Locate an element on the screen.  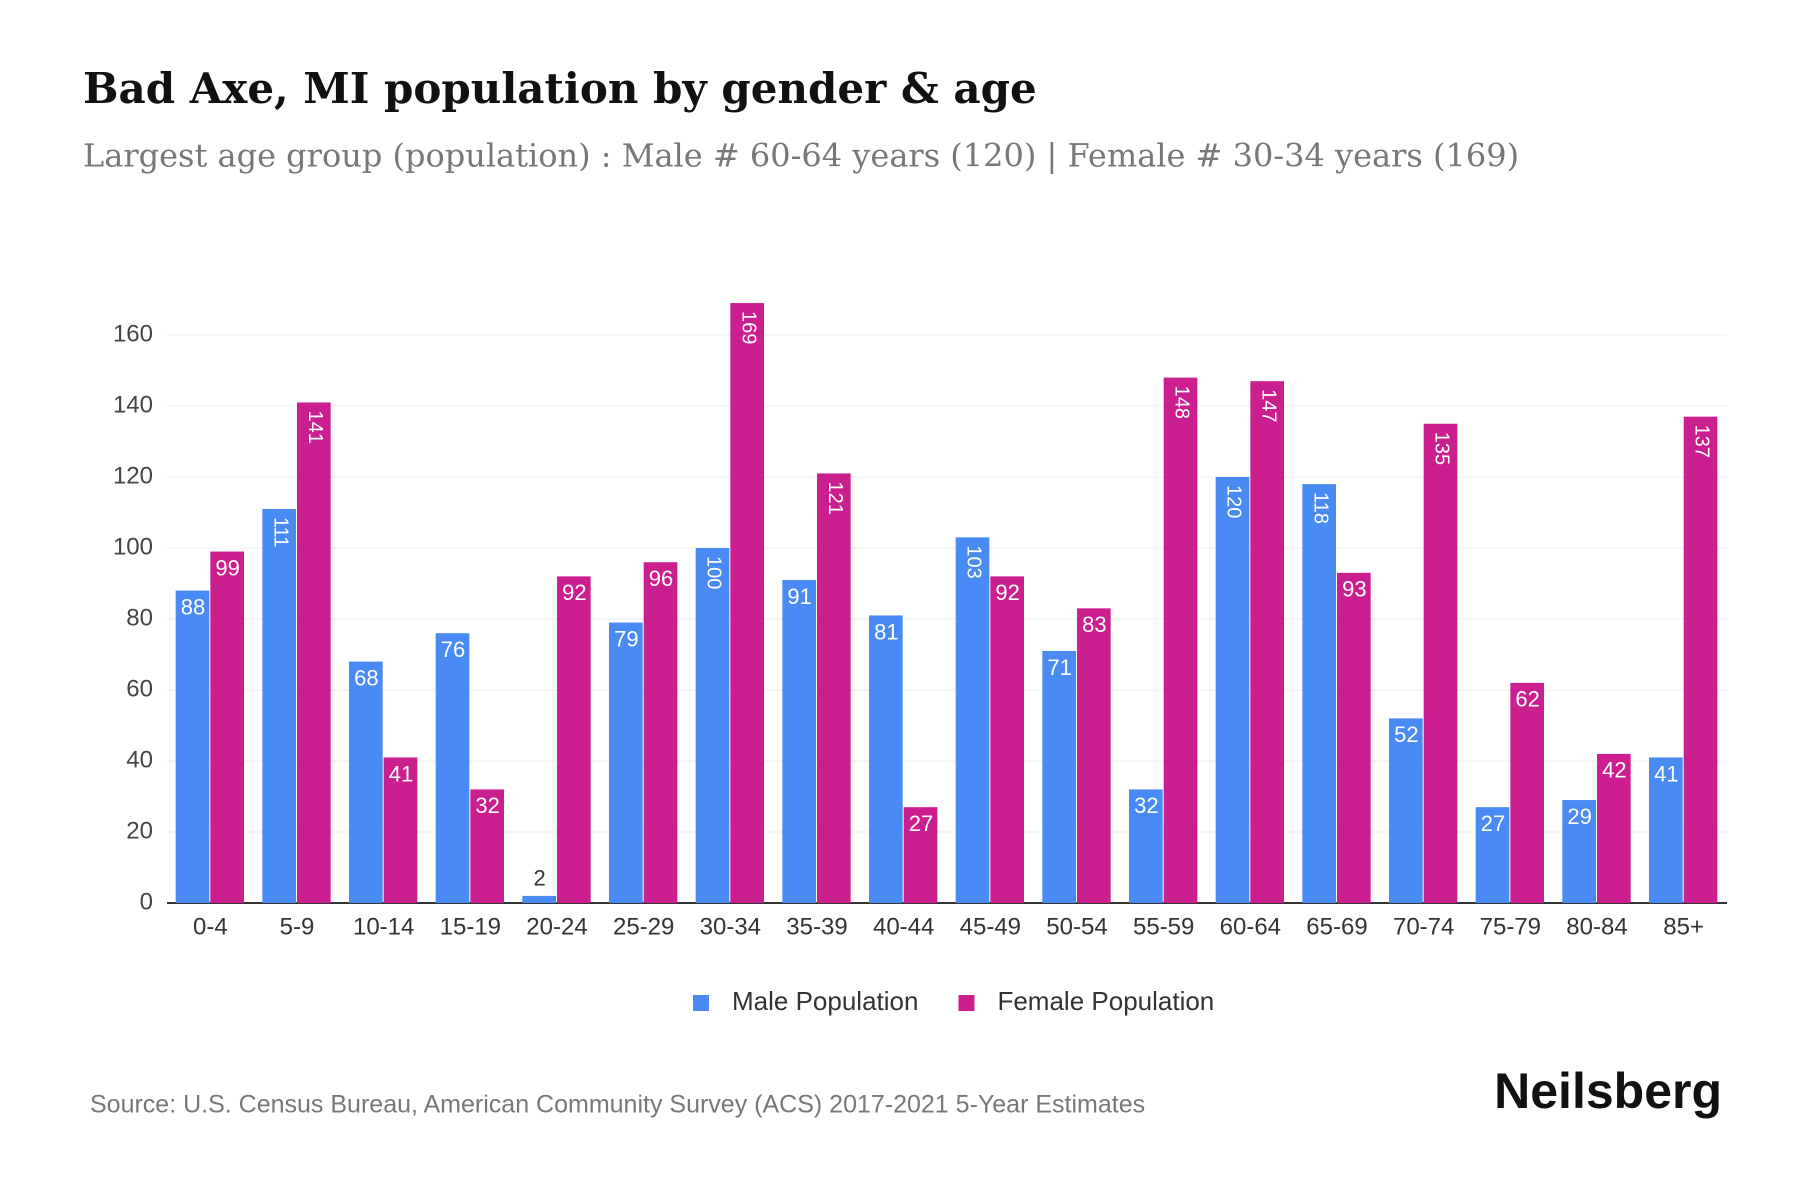
data-label: 68 is located at coordinates (366, 677).